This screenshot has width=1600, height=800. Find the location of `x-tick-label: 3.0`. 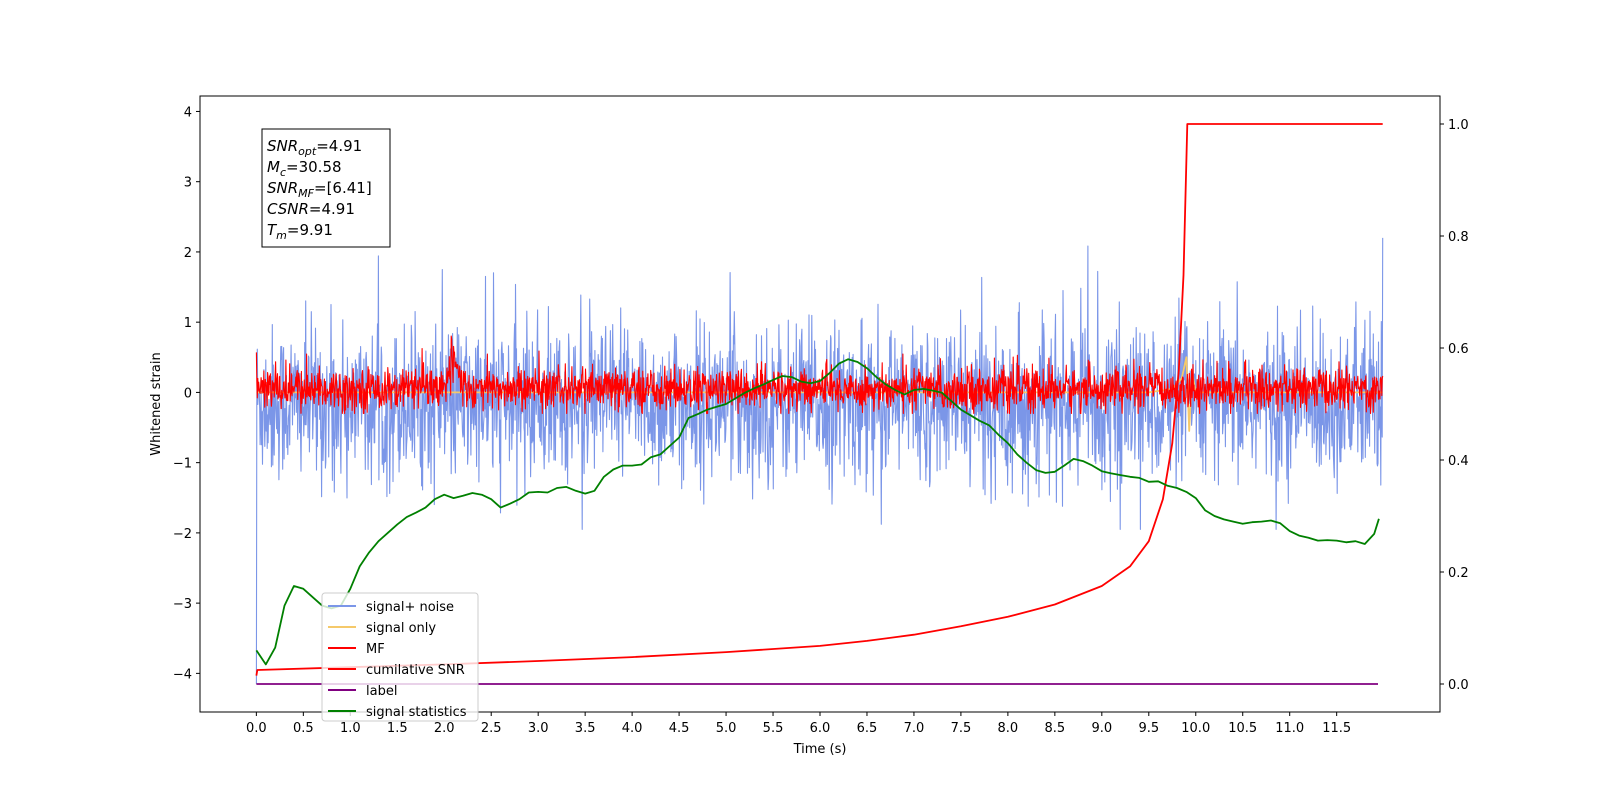

x-tick-label: 3.0 is located at coordinates (538, 728).